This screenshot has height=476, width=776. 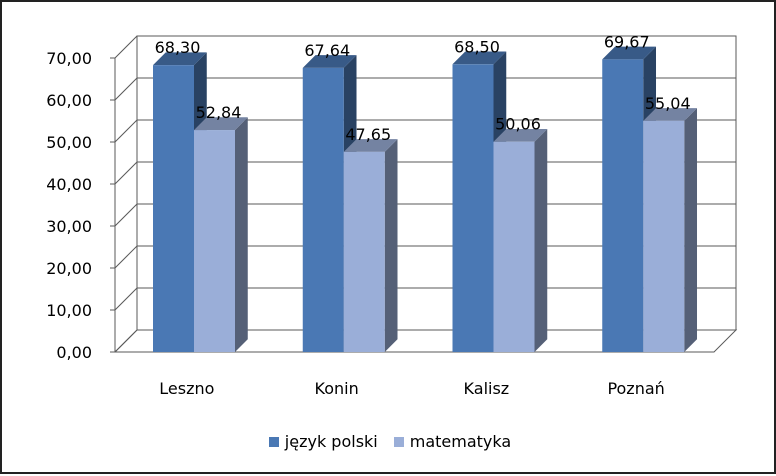 I want to click on legend-item-jezyk-polski: język polski, so click(x=323, y=441).